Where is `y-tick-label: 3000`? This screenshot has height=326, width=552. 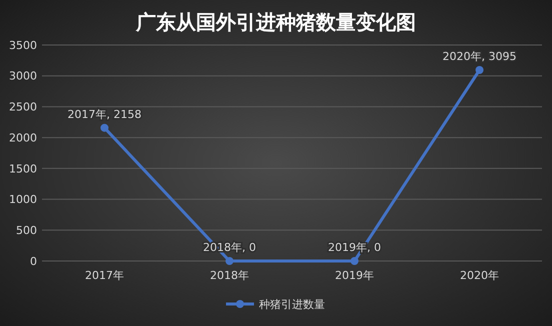
y-tick-label: 3000 is located at coordinates (23, 76).